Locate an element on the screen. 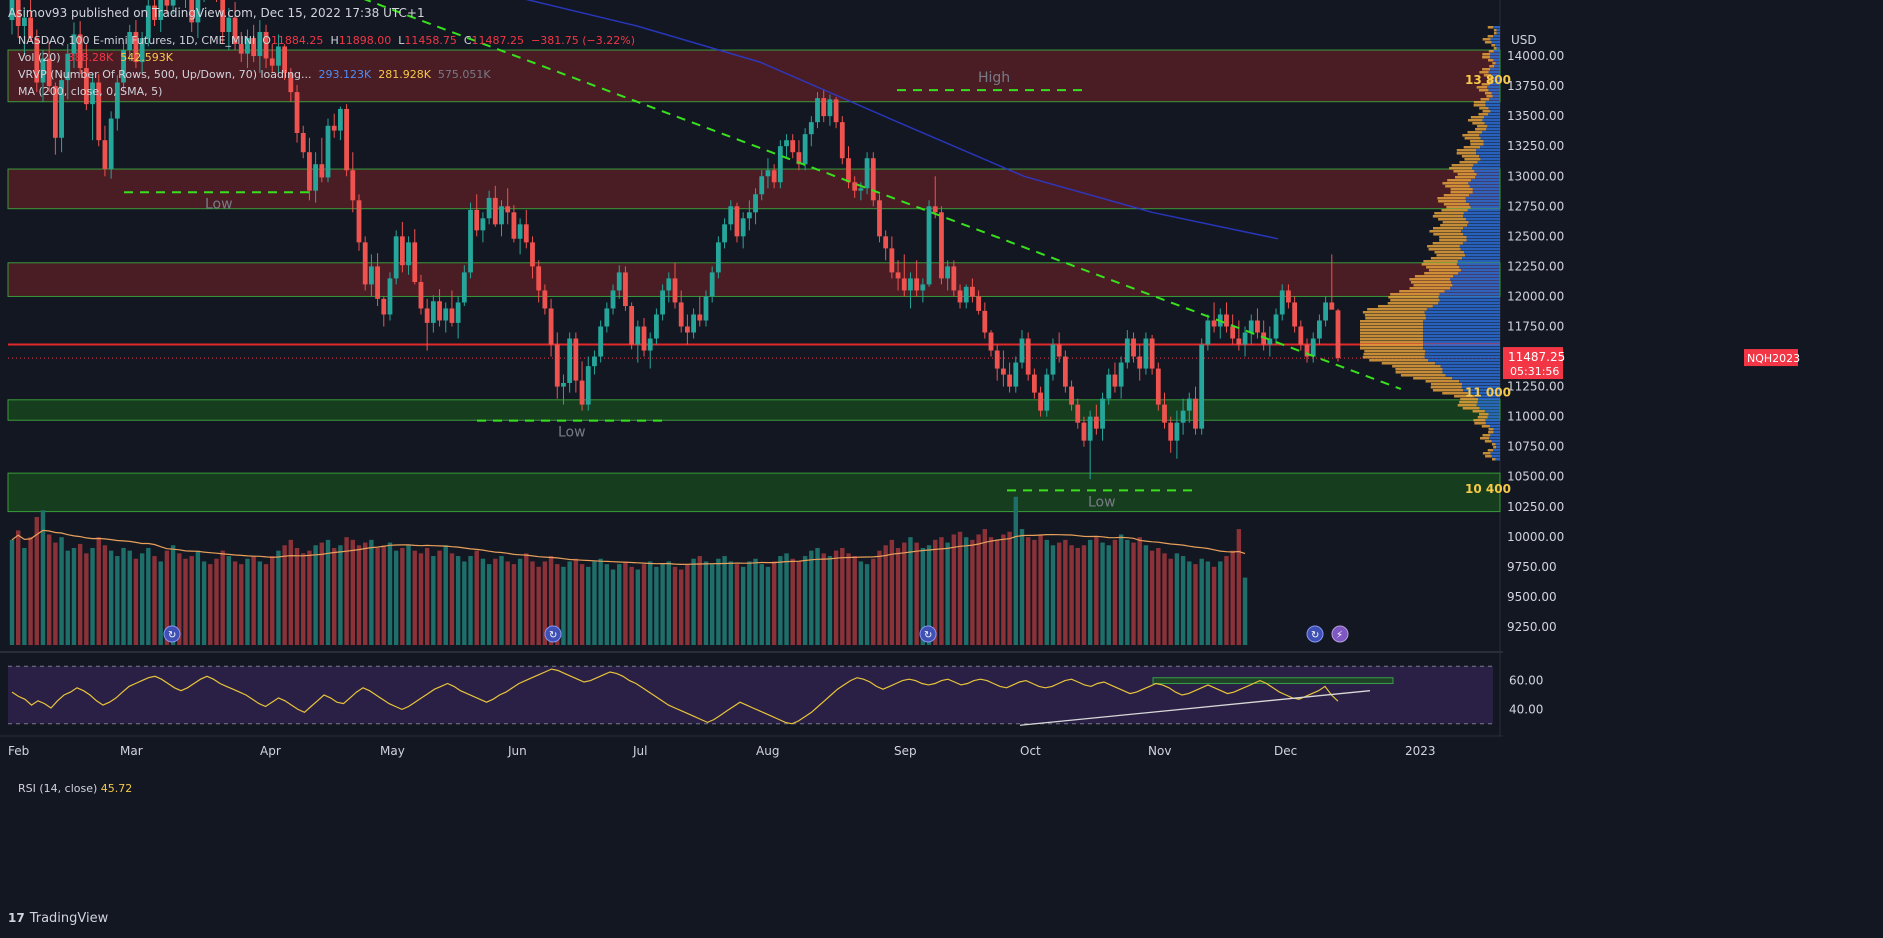 This screenshot has width=1883, height=938. rsi-legend: RSI (14, close) 45.72 is located at coordinates (75, 788).